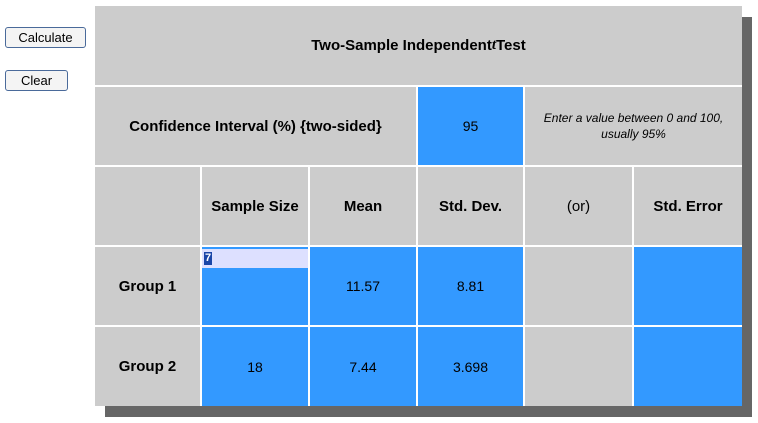  What do you see at coordinates (363, 366) in the screenshot?
I see `group-2-mean-input: 7.44` at bounding box center [363, 366].